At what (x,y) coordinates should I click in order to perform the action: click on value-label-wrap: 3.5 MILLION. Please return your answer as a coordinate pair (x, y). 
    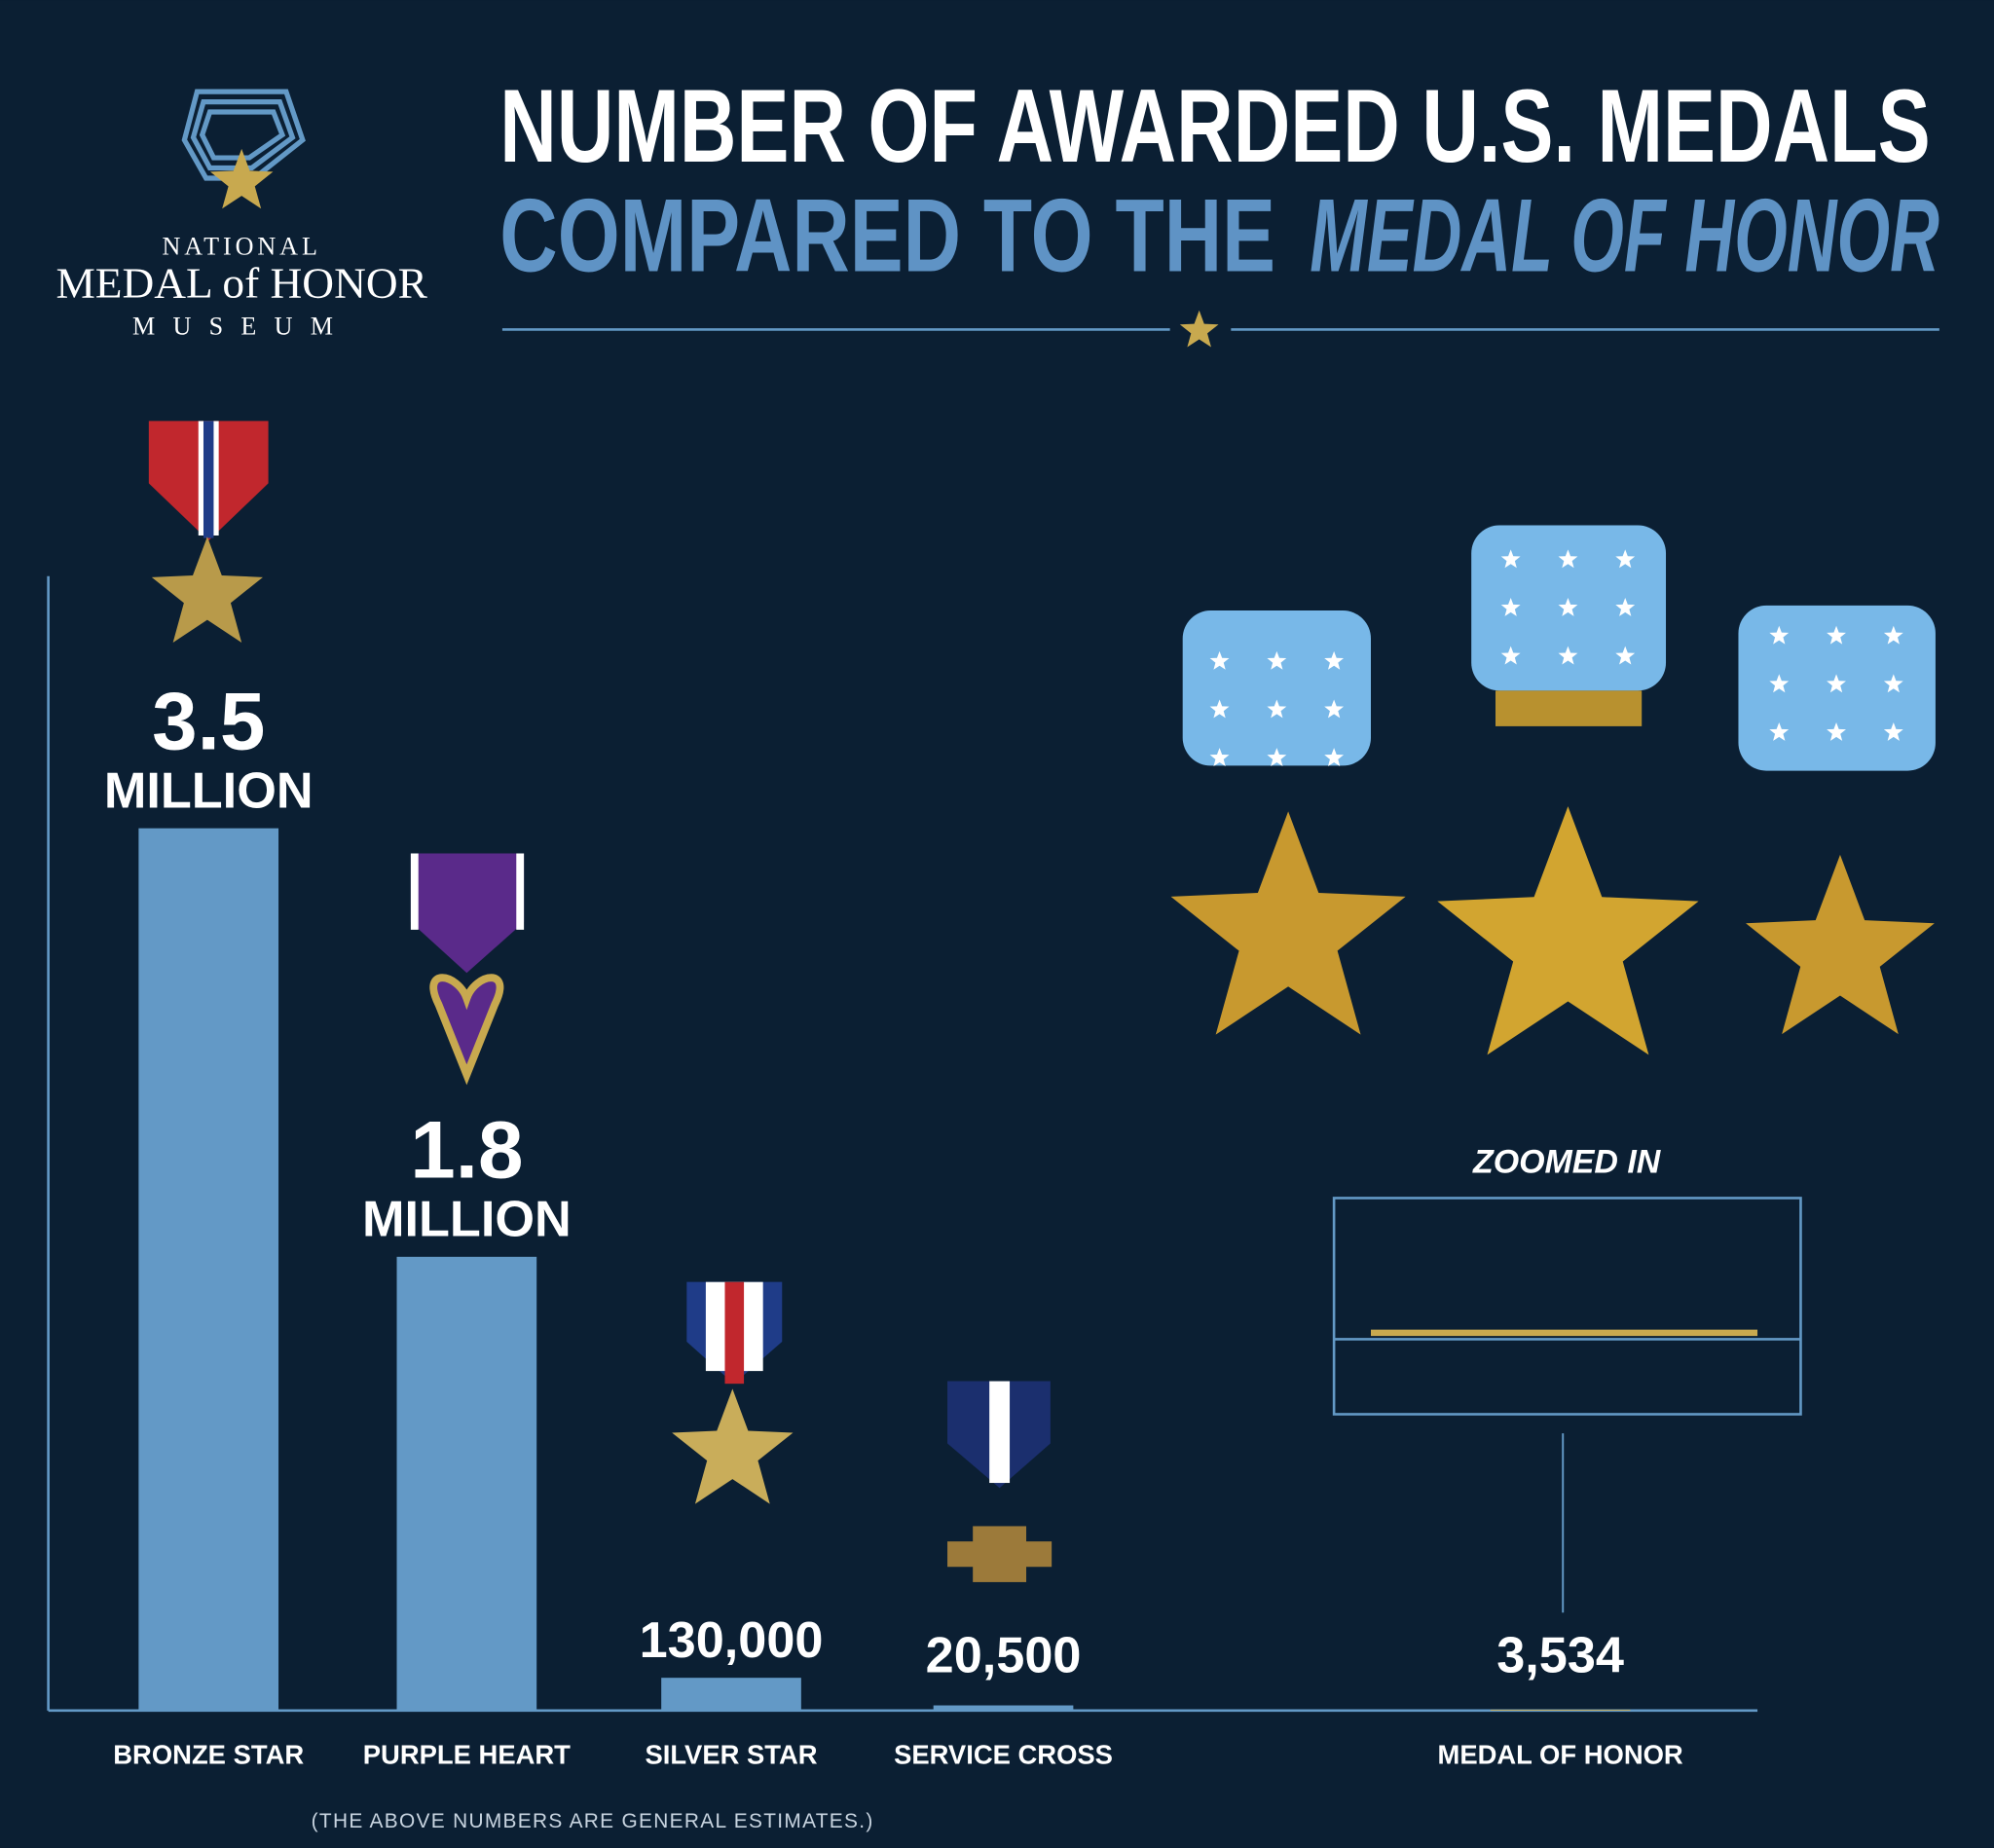
    Looking at the image, I should click on (212, 710).